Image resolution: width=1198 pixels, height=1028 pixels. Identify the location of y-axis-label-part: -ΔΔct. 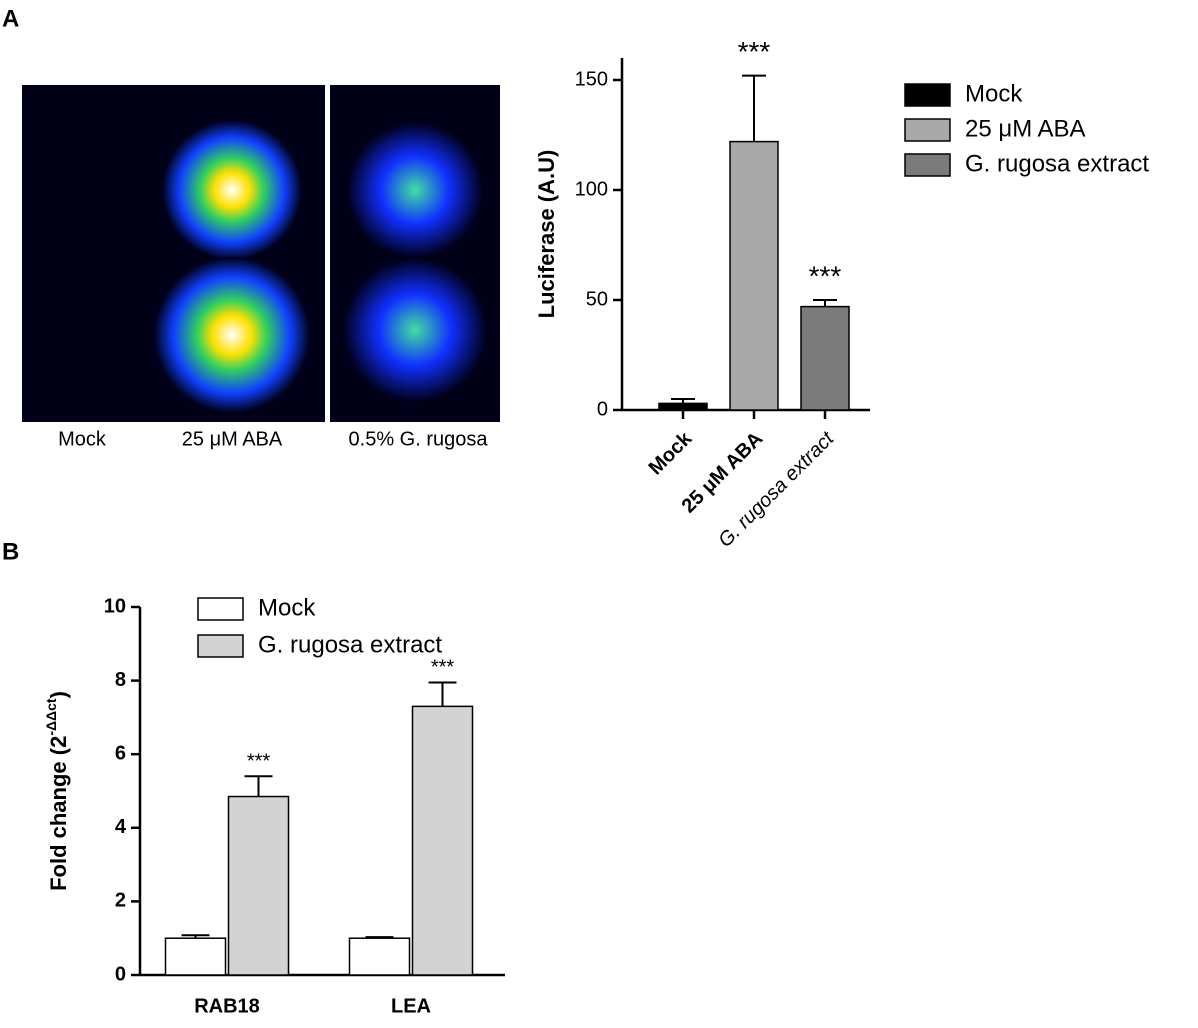
(51, 717).